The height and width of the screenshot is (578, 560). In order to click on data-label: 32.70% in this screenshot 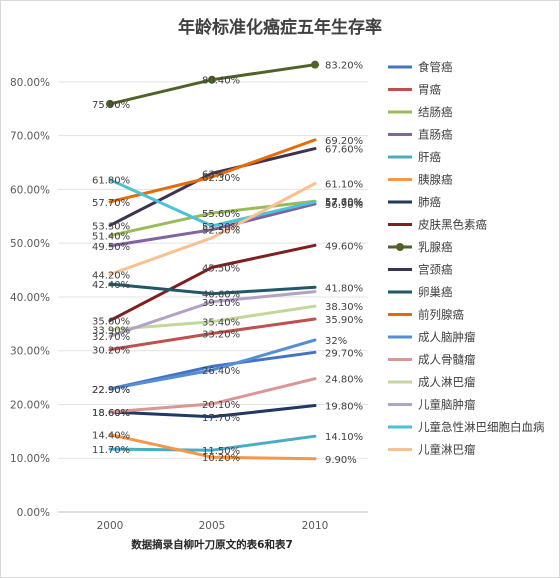, I will do `click(111, 337)`.